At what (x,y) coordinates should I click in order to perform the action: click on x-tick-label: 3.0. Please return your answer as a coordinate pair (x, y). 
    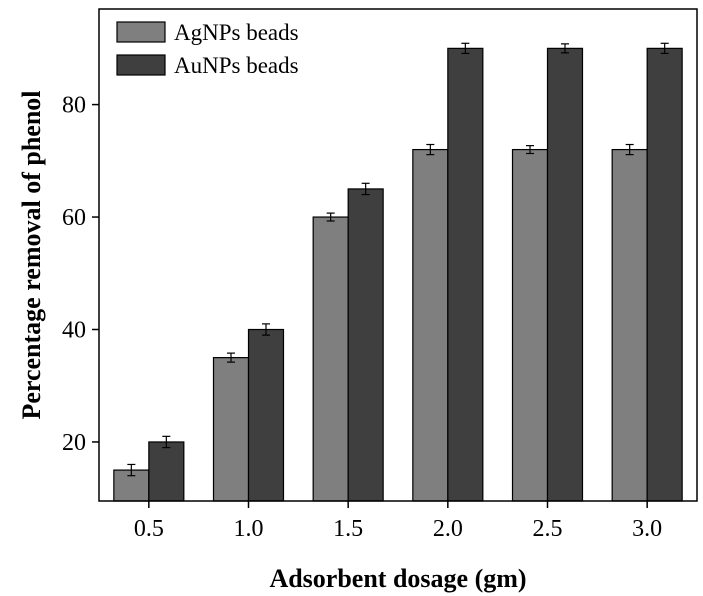
    Looking at the image, I should click on (647, 529).